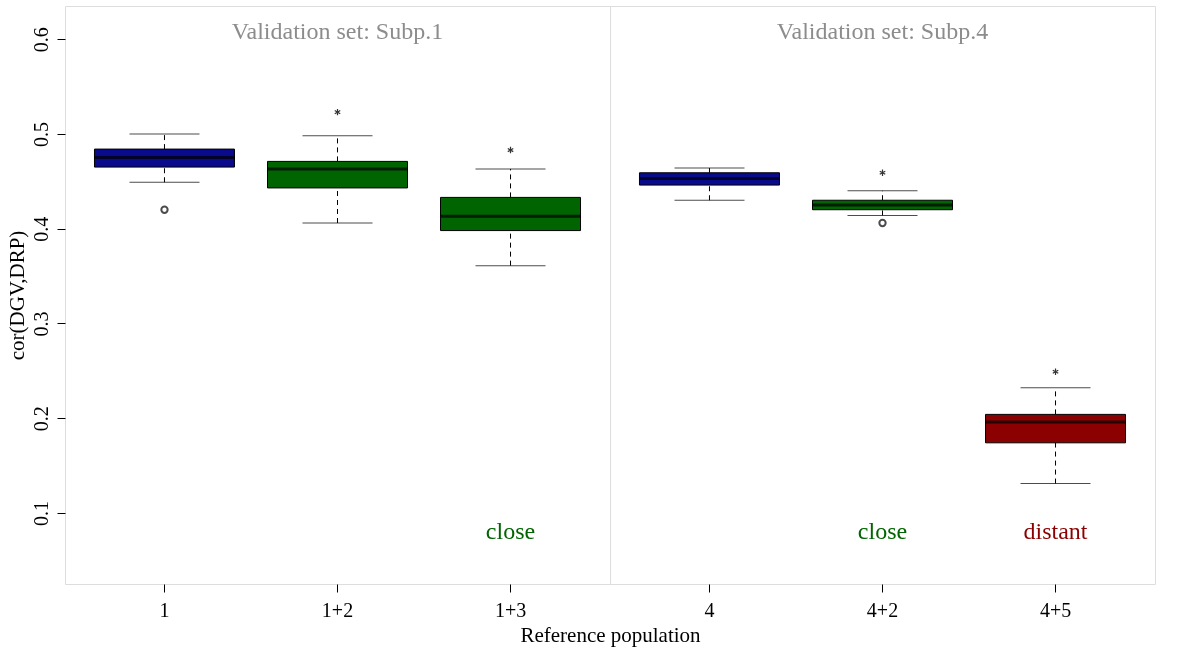 This screenshot has height=663, width=1196. Describe the element at coordinates (16, 295) in the screenshot. I see `y-axis-title: cor(DGV,DRP)` at that location.